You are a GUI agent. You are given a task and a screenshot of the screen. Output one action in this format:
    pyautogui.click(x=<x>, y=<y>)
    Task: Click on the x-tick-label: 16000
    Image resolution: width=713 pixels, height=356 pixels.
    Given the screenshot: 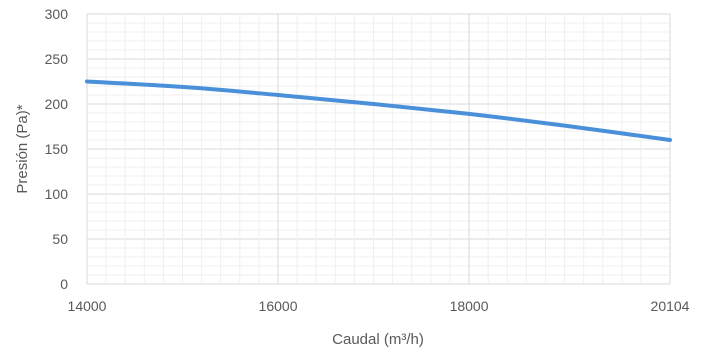 What is the action you would take?
    pyautogui.click(x=278, y=306)
    